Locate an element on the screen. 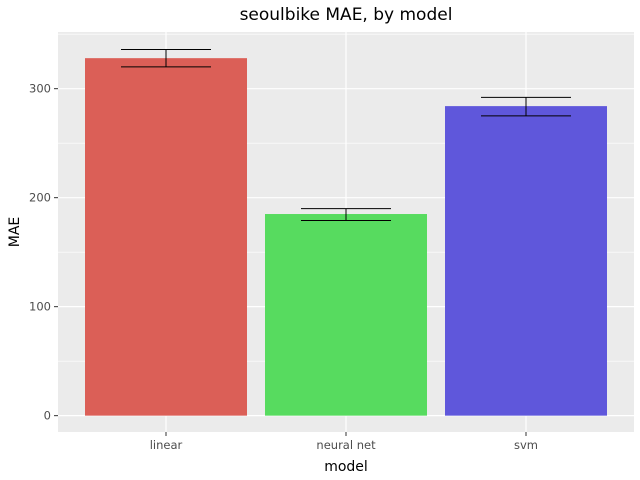 Image resolution: width=640 pixels, height=480 pixels. x-tick-label: neural net is located at coordinates (346, 445).